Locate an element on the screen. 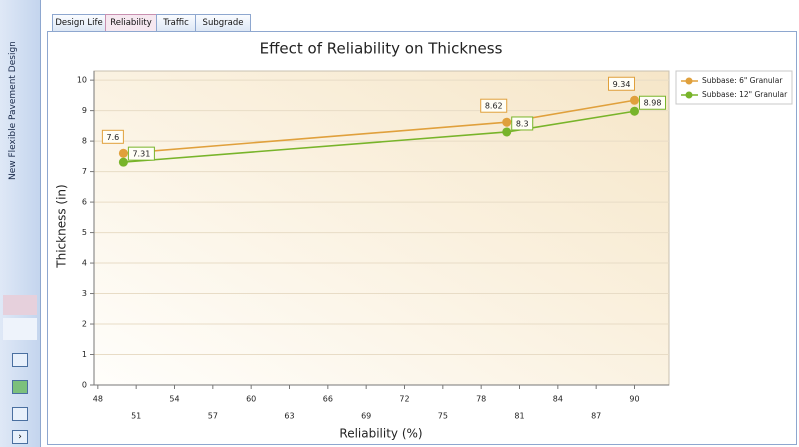 This screenshot has width=799, height=447. grid-icon is located at coordinates (20, 360).